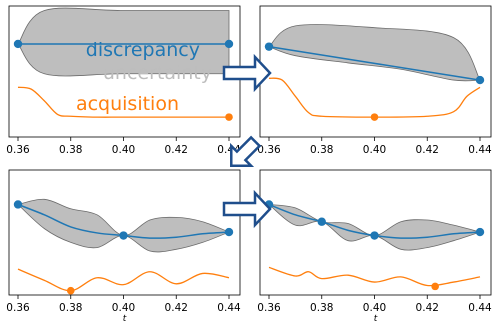 The image size is (493, 322). Describe the element at coordinates (374, 63) in the screenshot. I see `discrepancy-mean-line` at that location.